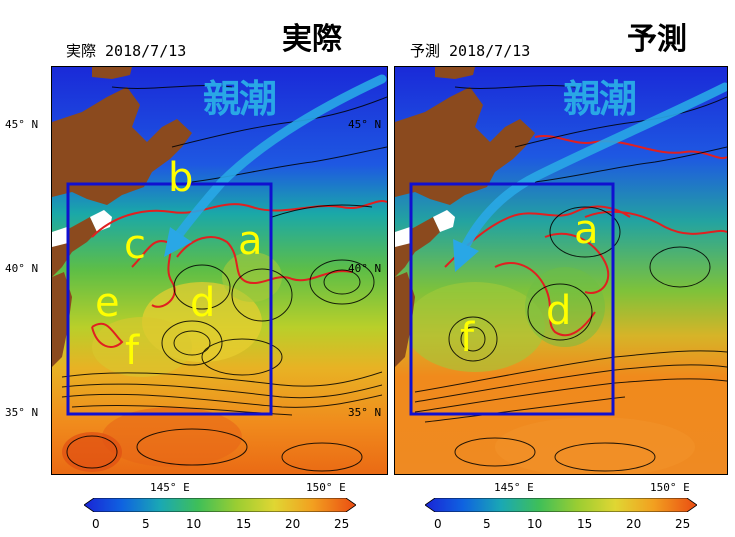  I want to click on lat-tick-40: 40° N, so click(22, 268).